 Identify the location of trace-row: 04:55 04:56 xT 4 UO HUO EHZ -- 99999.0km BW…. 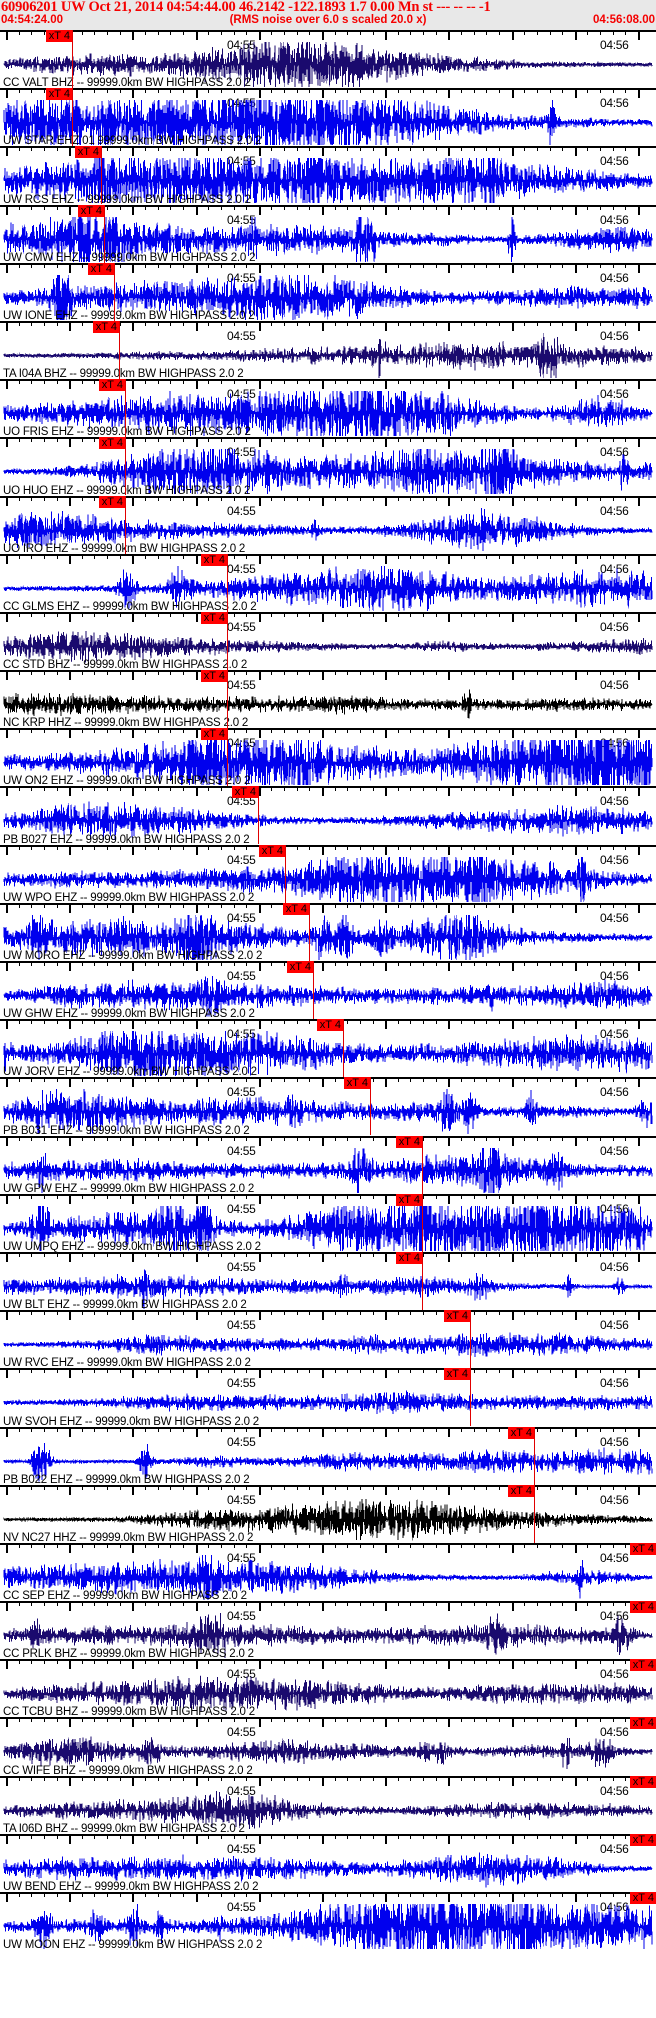
(328, 466).